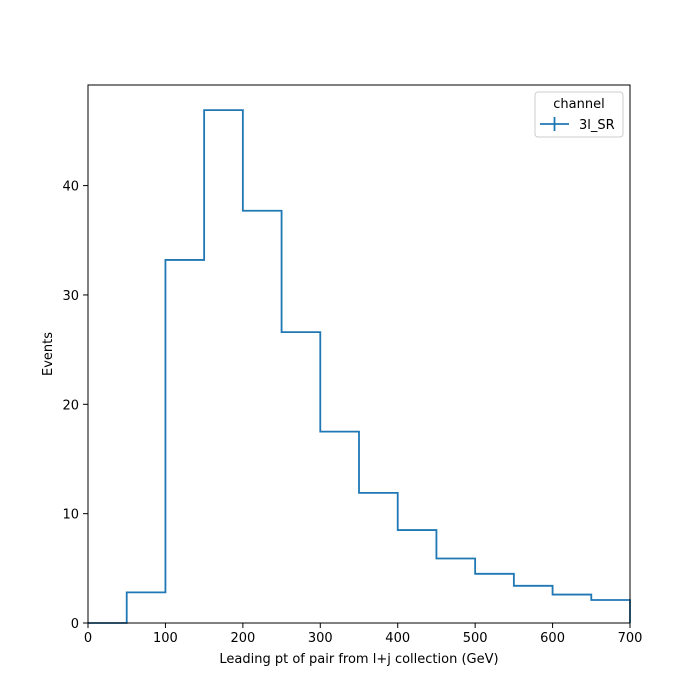  I want to click on y-tick-label: 10, so click(70, 515).